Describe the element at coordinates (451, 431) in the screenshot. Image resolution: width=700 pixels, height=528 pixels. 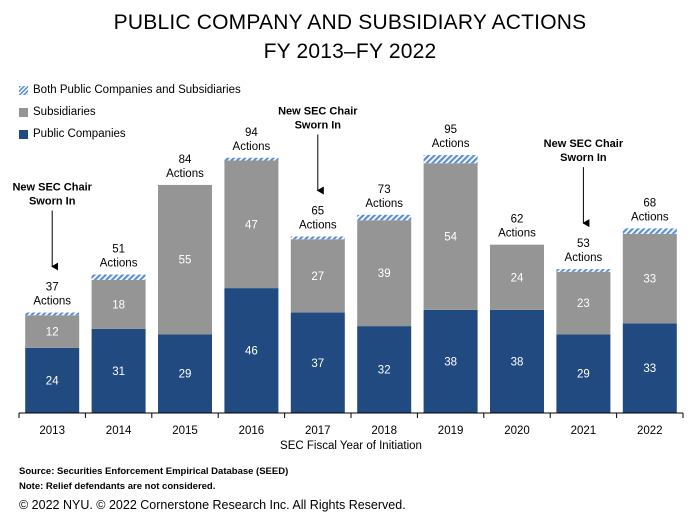
I see `x-tick-label: 2019` at that location.